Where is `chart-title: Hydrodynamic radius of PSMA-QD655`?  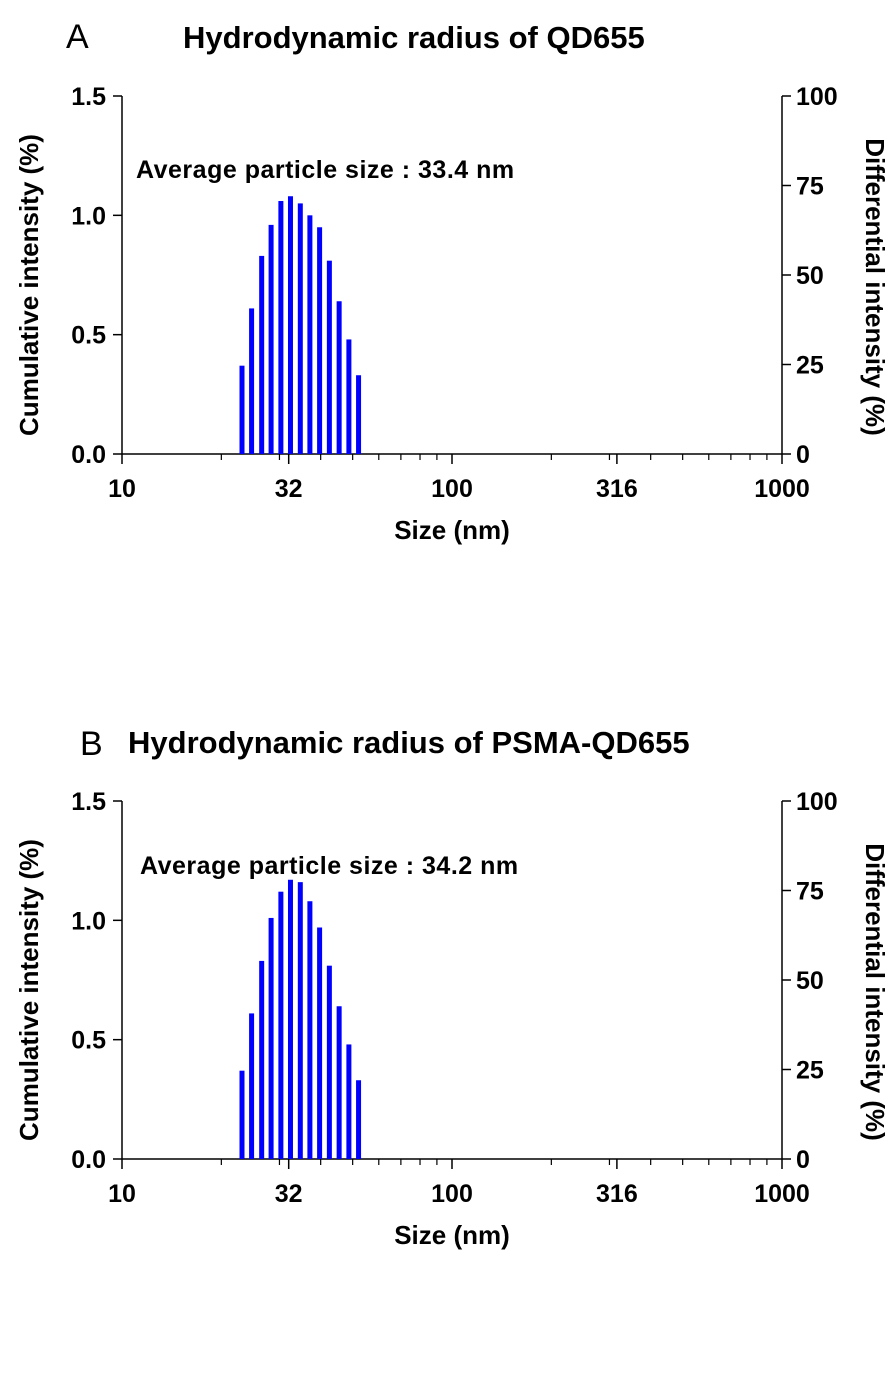 chart-title: Hydrodynamic radius of PSMA-QD655 is located at coordinates (409, 742).